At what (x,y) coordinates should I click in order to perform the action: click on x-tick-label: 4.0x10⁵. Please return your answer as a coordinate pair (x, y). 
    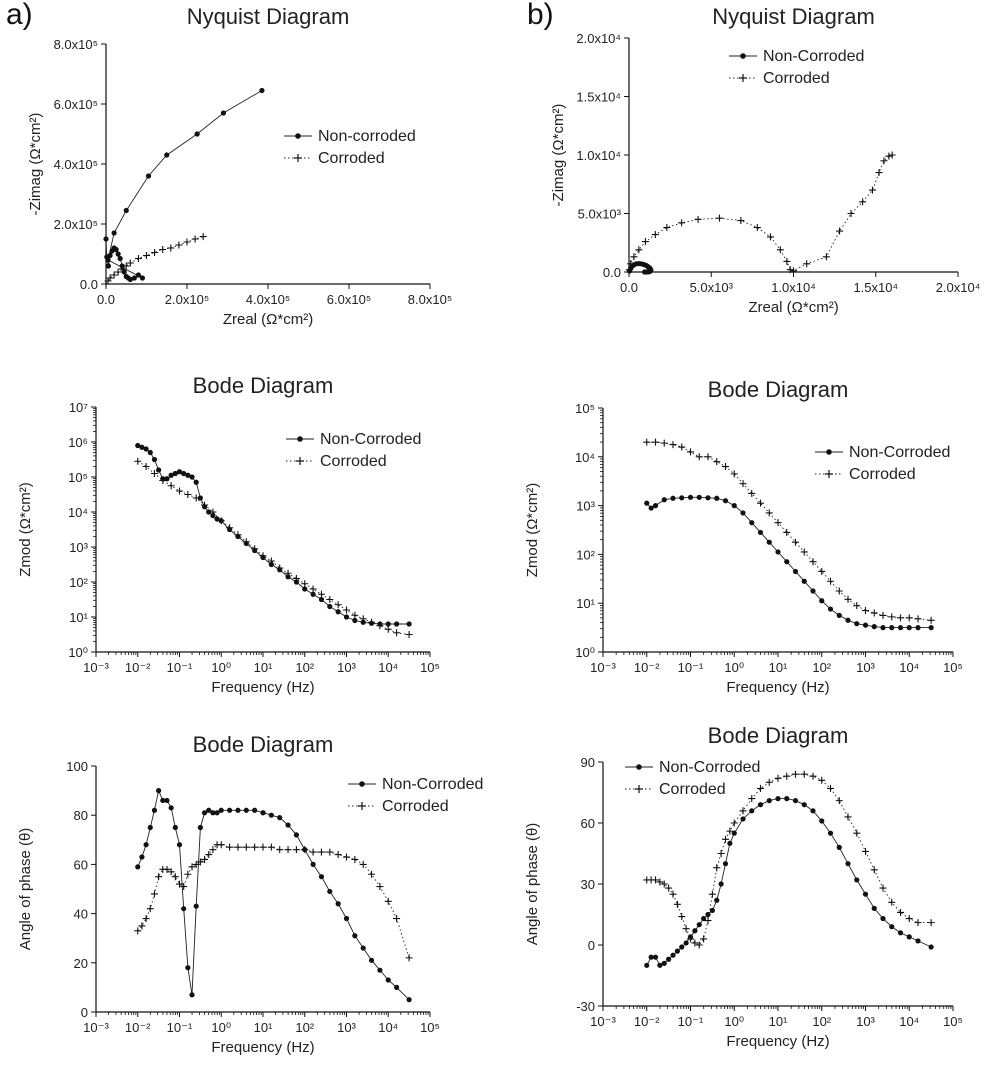
    Looking at the image, I should click on (268, 299).